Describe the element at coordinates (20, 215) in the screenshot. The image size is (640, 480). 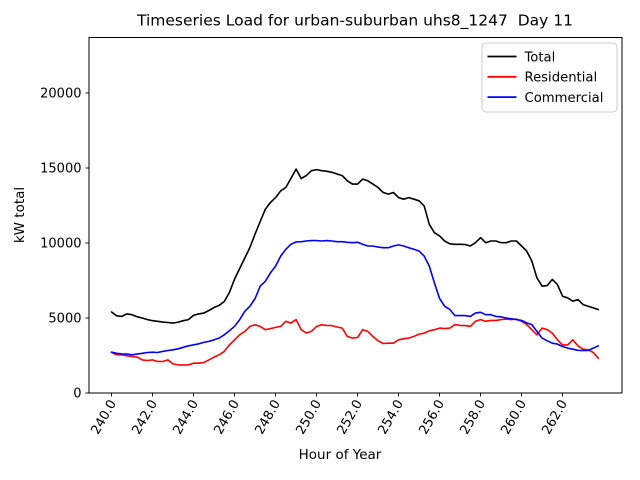
I see `y-axis-label: kW total` at that location.